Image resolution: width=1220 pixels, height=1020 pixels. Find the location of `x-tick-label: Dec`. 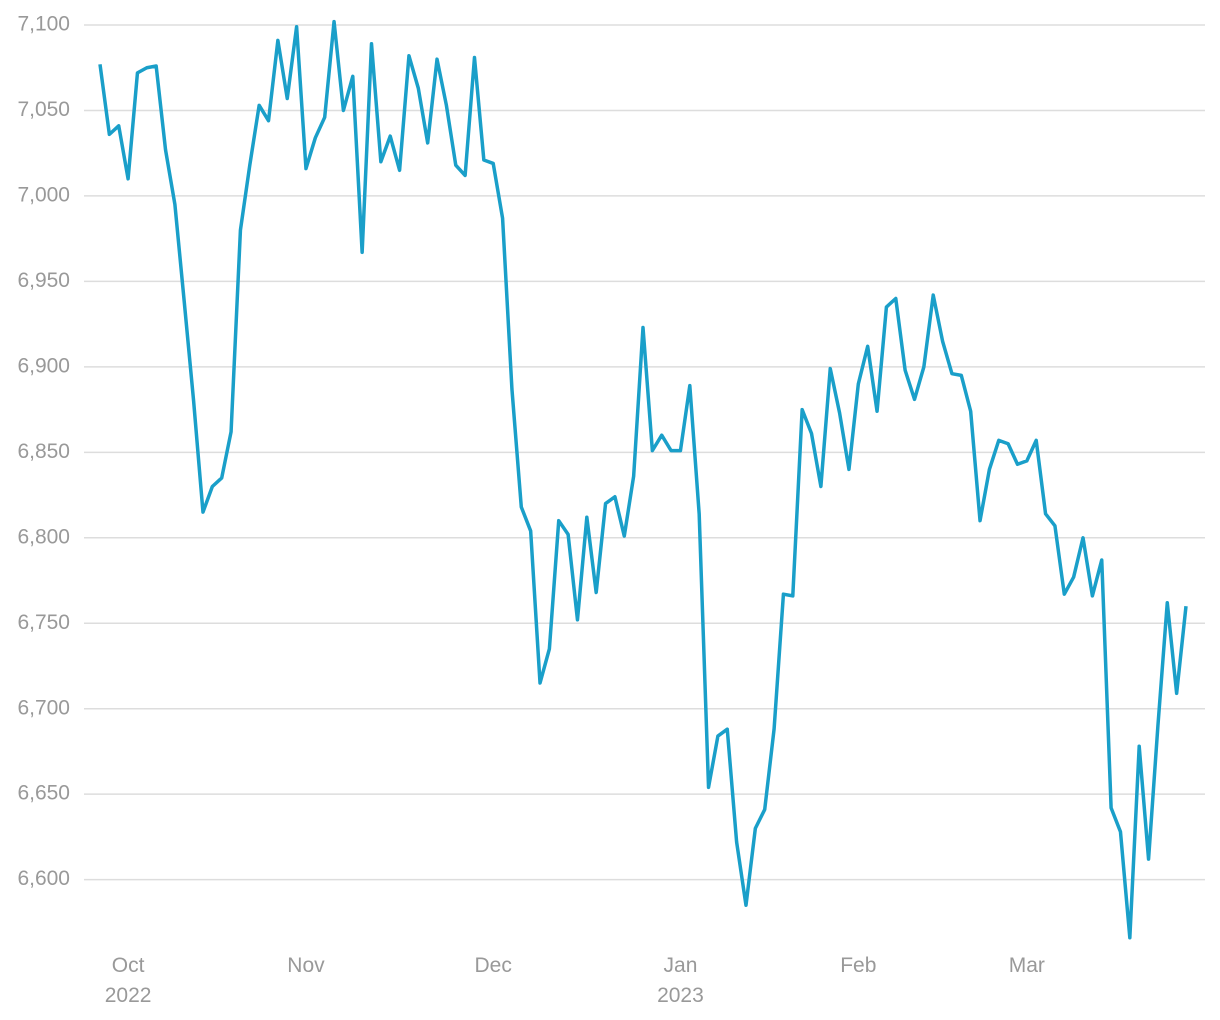

x-tick-label: Dec is located at coordinates (493, 965).